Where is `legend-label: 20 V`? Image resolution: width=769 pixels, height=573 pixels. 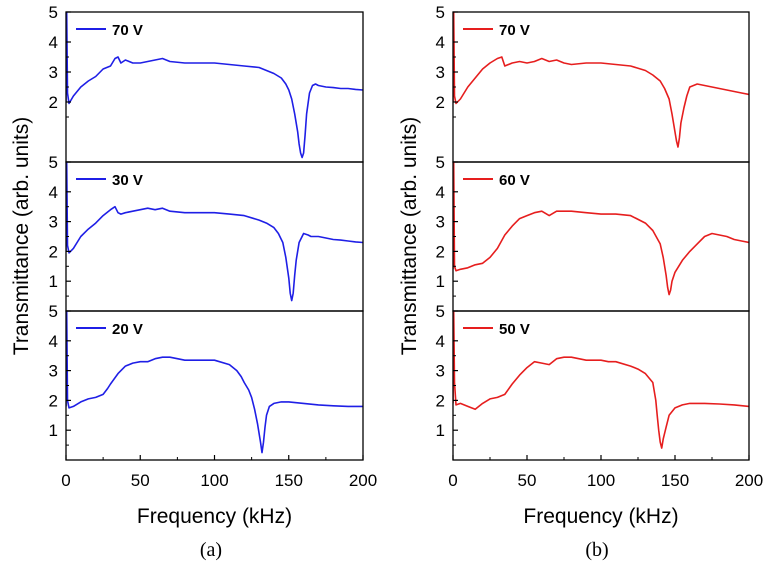 legend-label: 20 V is located at coordinates (127, 329).